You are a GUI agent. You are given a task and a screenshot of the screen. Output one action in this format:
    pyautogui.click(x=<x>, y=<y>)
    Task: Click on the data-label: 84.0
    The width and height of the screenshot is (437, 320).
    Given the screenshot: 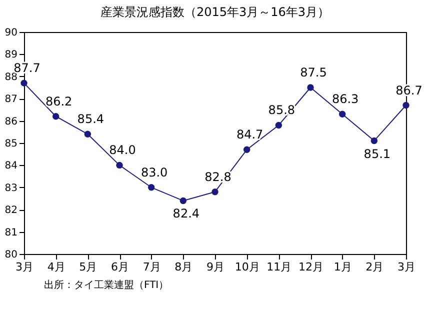 What is the action you would take?
    pyautogui.click(x=122, y=150)
    